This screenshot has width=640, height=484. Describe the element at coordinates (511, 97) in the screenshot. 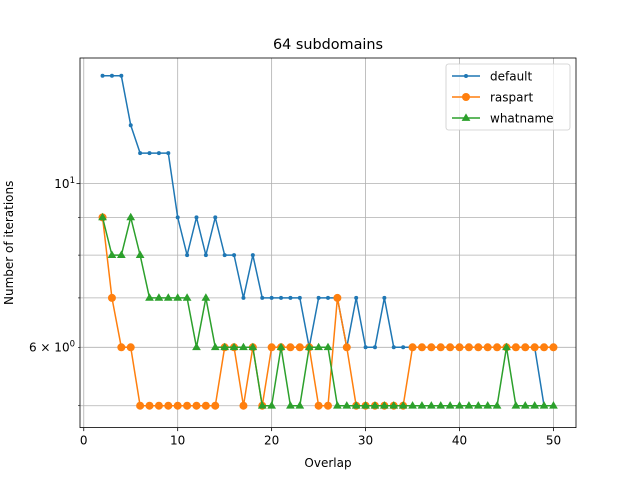

I see `legend-label: raspart` at that location.